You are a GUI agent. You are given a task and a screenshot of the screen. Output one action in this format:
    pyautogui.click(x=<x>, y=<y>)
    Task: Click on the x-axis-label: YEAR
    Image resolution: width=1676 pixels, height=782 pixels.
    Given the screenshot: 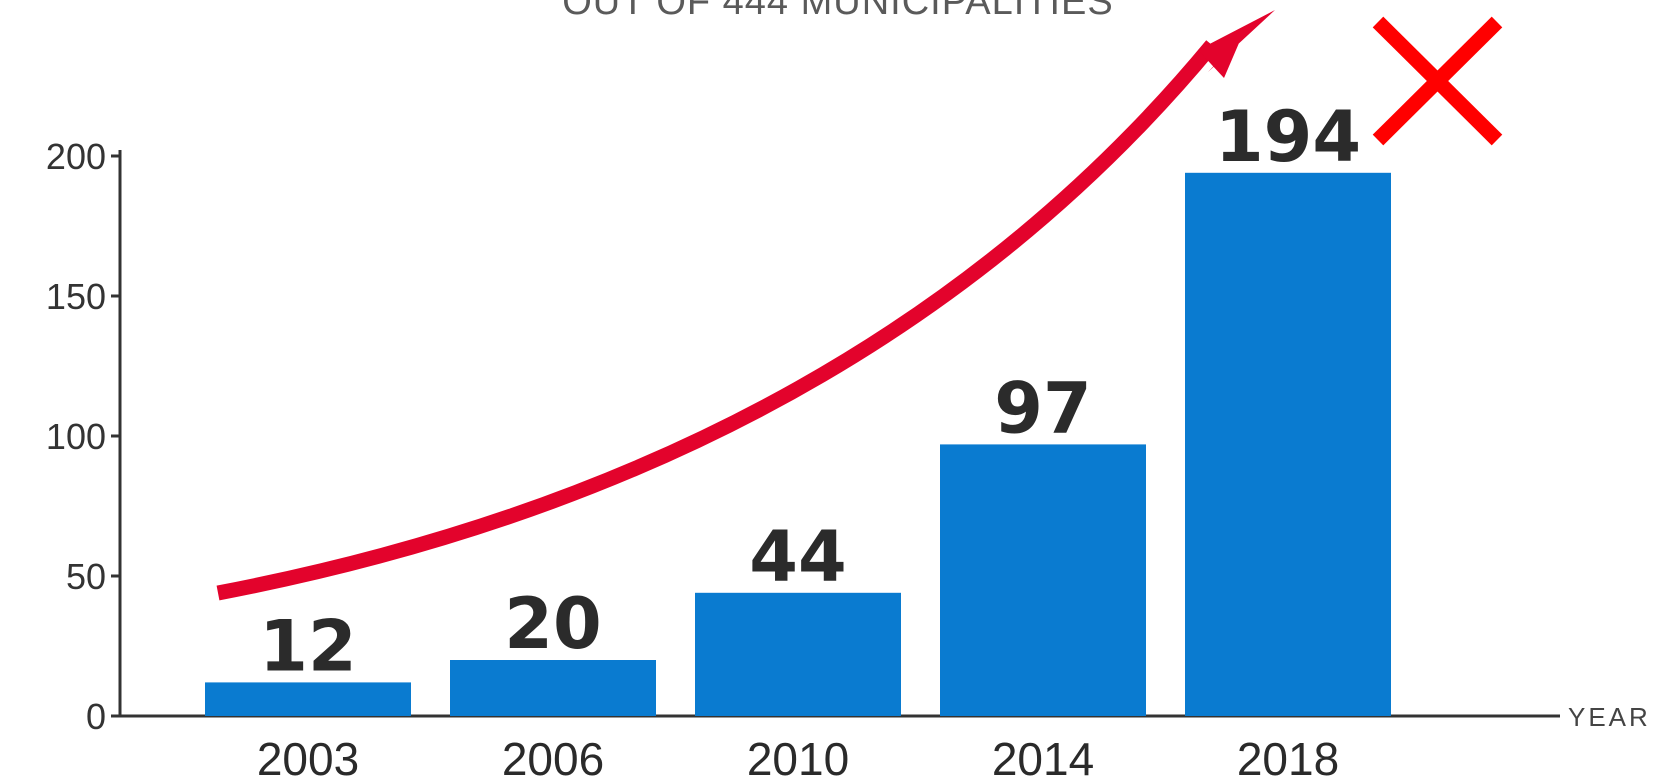 What is the action you would take?
    pyautogui.click(x=1609, y=717)
    